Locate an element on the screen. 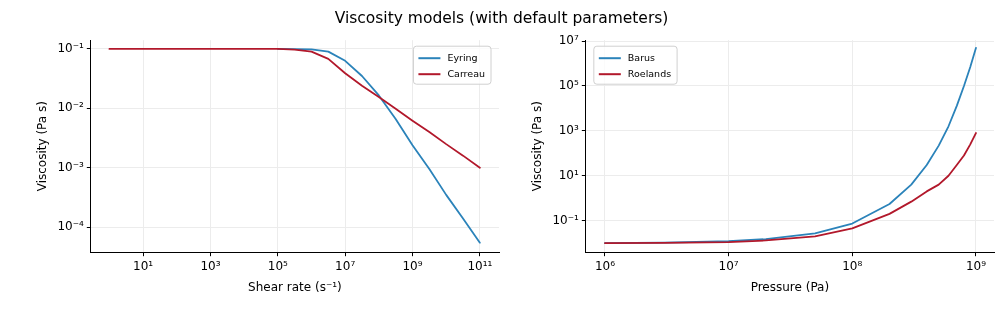 Image resolution: width=1003 pixels, height=313 pixels. x-tick-label: 10⁵ is located at coordinates (278, 265).